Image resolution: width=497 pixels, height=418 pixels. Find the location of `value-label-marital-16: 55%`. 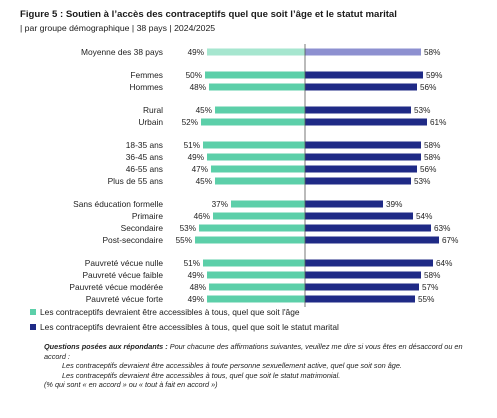

value-label-marital-16: 55% is located at coordinates (426, 299).